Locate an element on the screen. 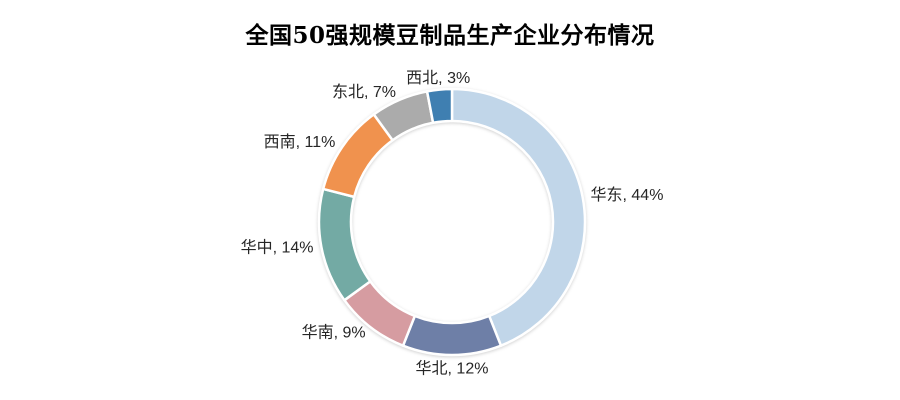 The height and width of the screenshot is (400, 900). slice-label-0: 华东, 44% is located at coordinates (627, 195).